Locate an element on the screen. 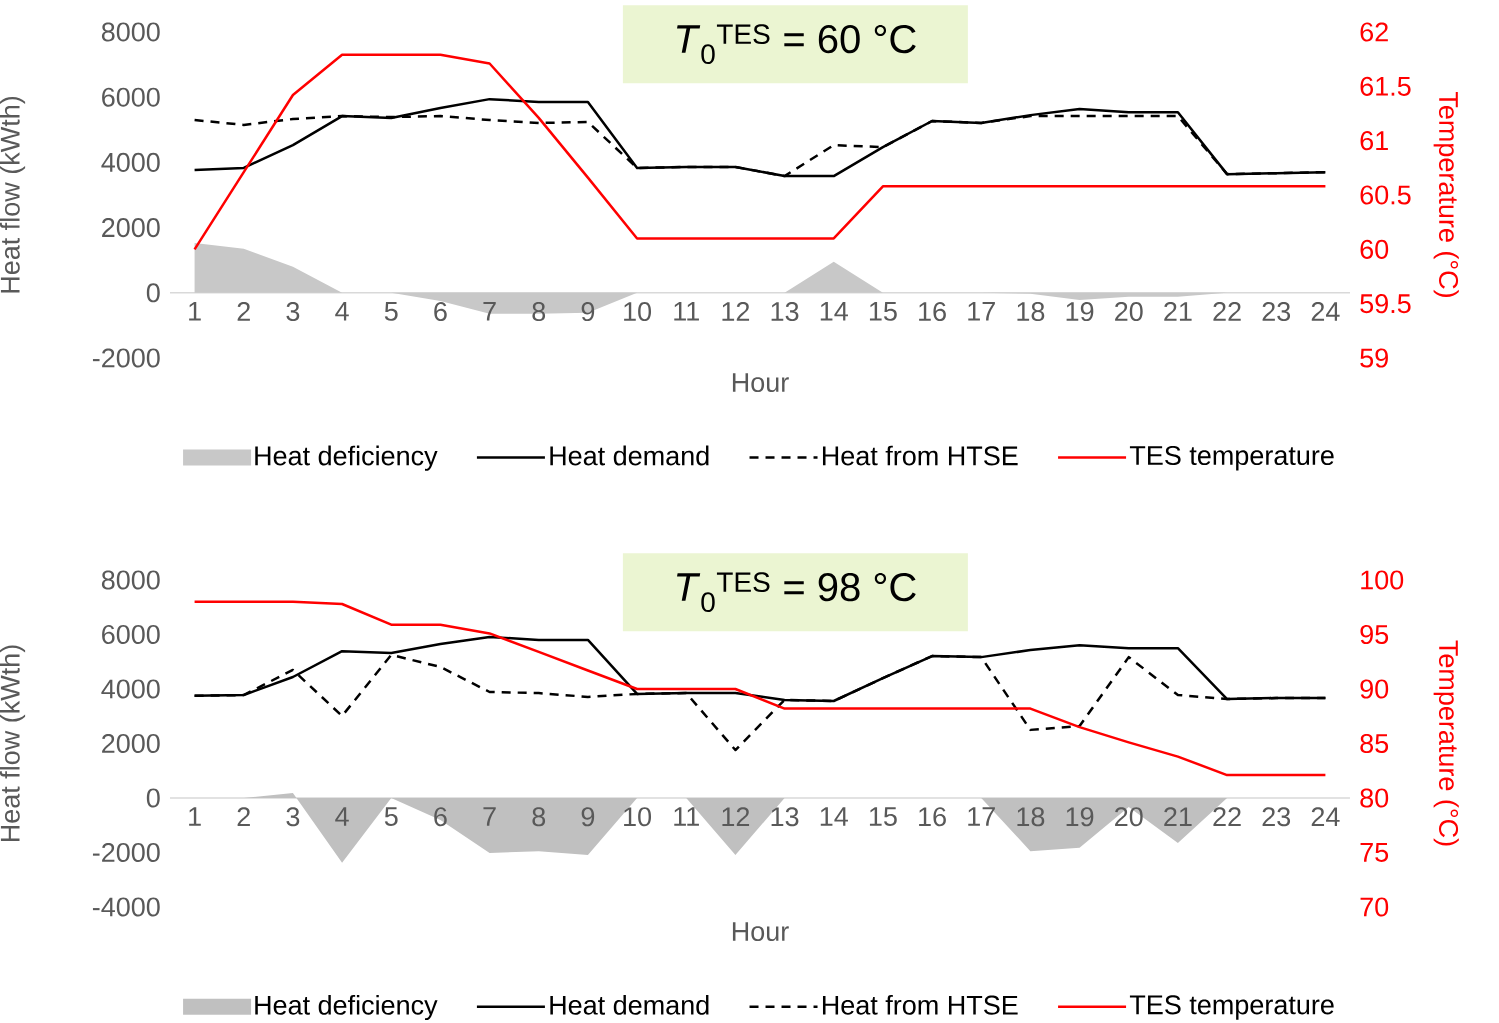 The width and height of the screenshot is (1499, 1023). y2-tick-label: 95 is located at coordinates (1374, 634).